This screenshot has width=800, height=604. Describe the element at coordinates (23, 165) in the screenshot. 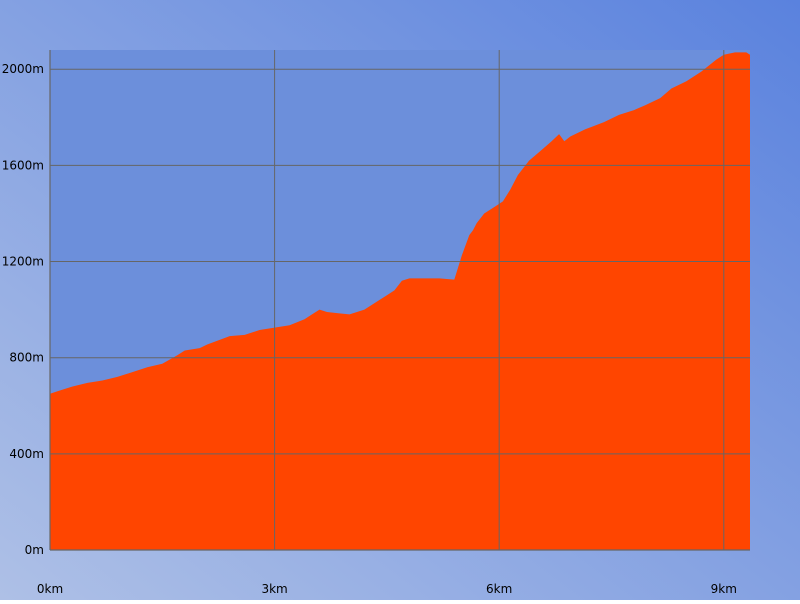

I see `y-tick-label: 1600m` at that location.